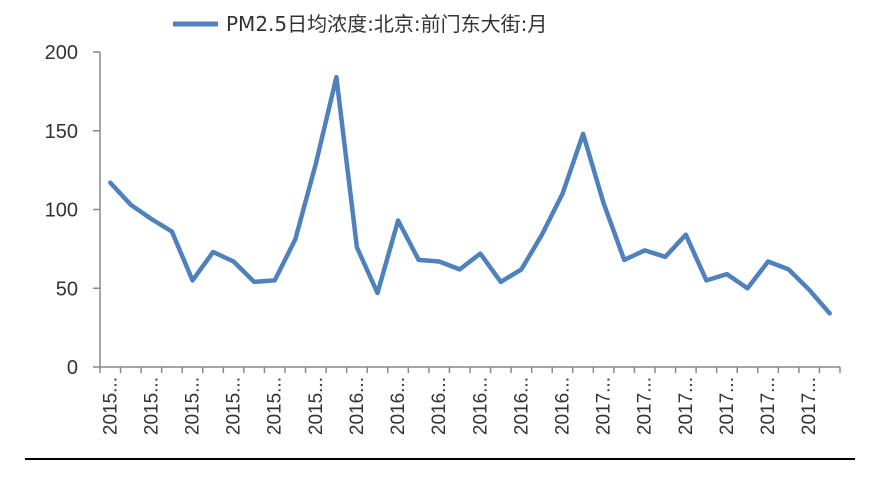  I want to click on y-tick-label: 50, so click(67, 289).